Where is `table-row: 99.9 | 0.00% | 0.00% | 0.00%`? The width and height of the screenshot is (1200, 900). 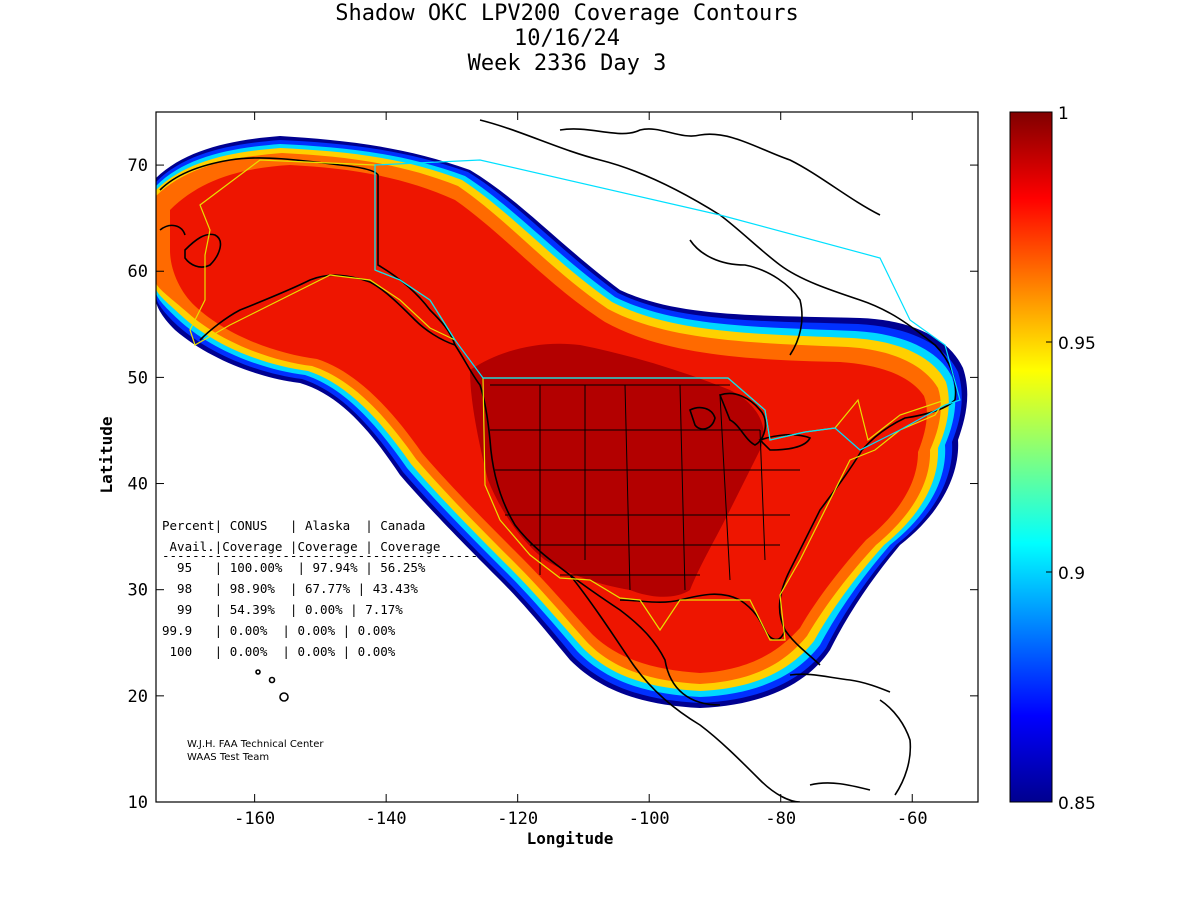 table-row: 99.9 | 0.00% | 0.00% | 0.00% is located at coordinates (279, 630).